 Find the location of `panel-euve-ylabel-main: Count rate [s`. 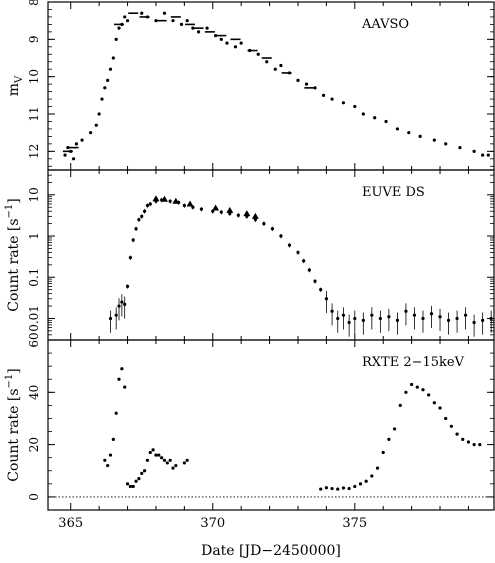

panel-euve-ylabel-main: Count rate [s is located at coordinates (14, 264).